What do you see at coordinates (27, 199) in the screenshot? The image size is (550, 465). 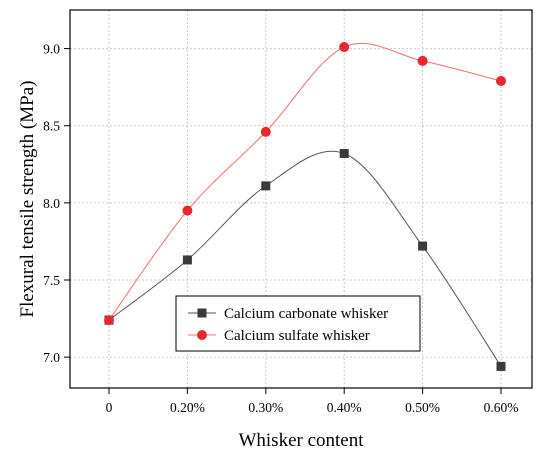 I see `y-axis-title: Flexural tensile strength (MPa)` at bounding box center [27, 199].